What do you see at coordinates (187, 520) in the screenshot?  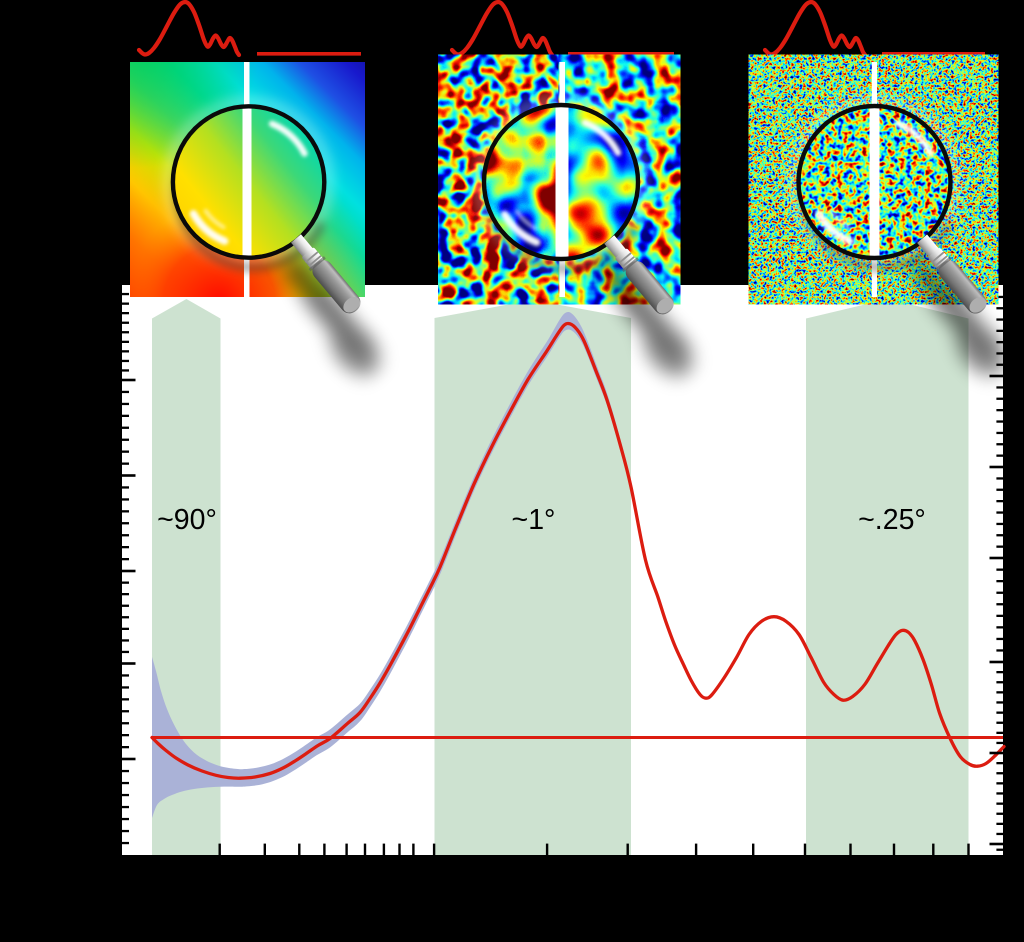 I see `svg-text: ~90°` at bounding box center [187, 520].